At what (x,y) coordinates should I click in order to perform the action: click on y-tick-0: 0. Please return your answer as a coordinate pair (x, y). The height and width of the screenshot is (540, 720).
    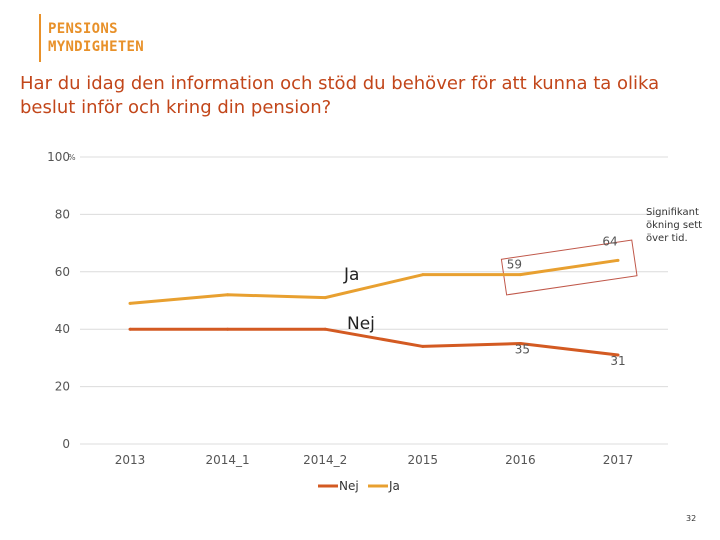
    Looking at the image, I should click on (66, 444).